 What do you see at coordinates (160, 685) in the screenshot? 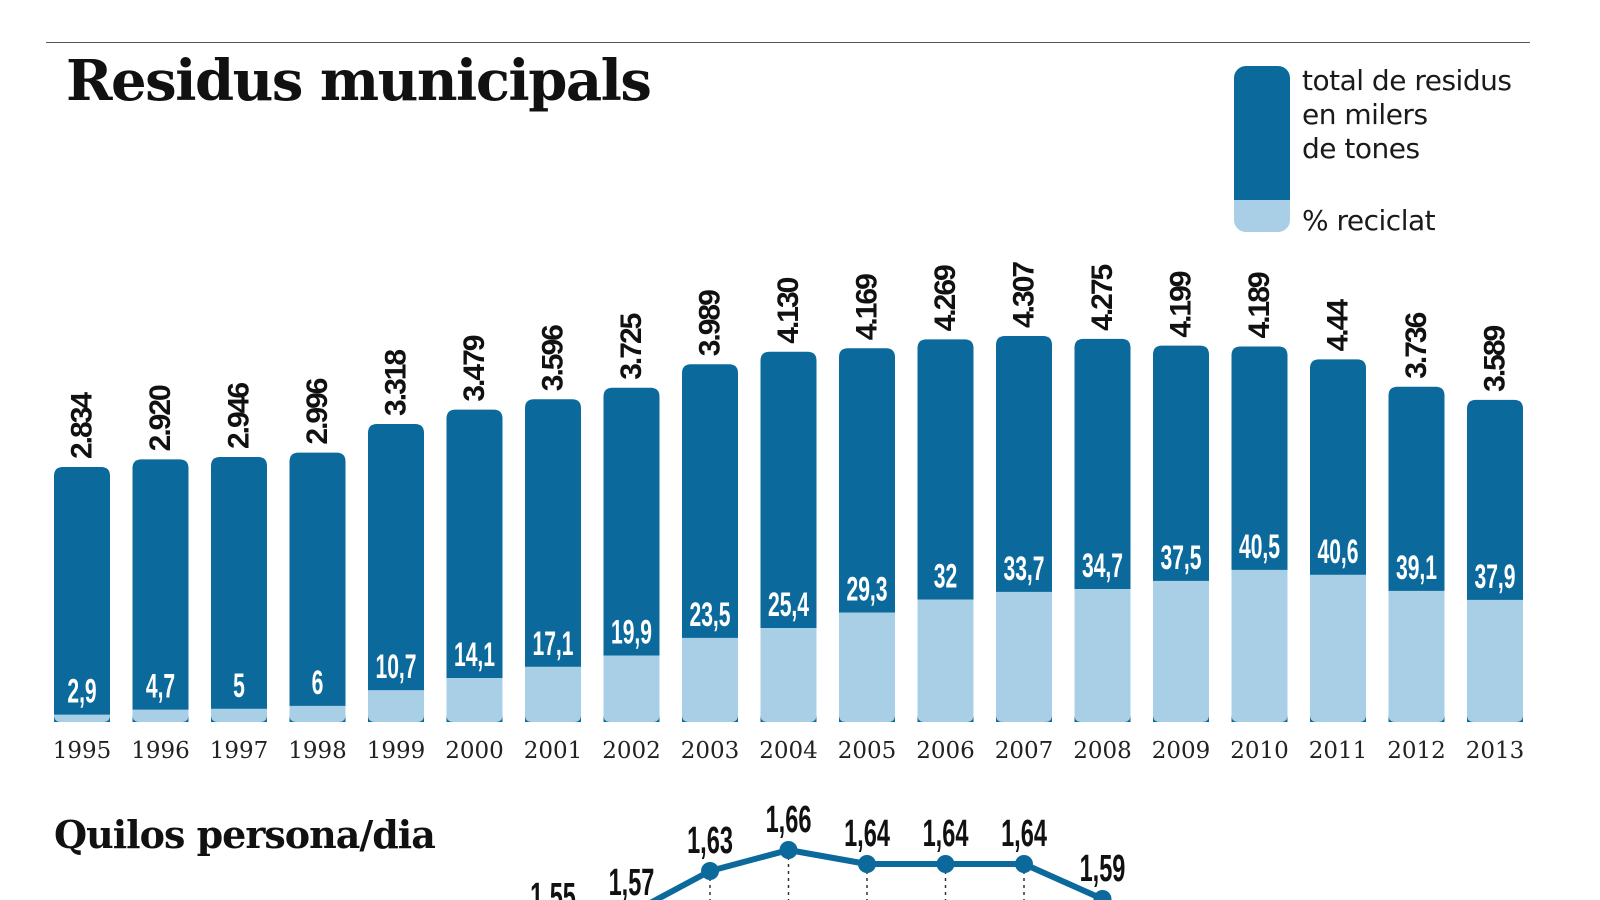
I see `bar-recycled-label: 4,7` at bounding box center [160, 685].